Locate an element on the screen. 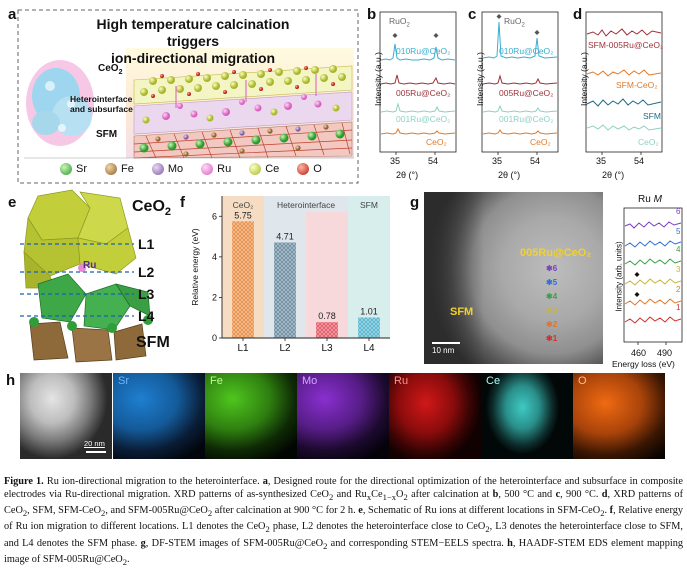 The height and width of the screenshot is (569, 687). panel-b-traces is located at coordinates (418, 89).